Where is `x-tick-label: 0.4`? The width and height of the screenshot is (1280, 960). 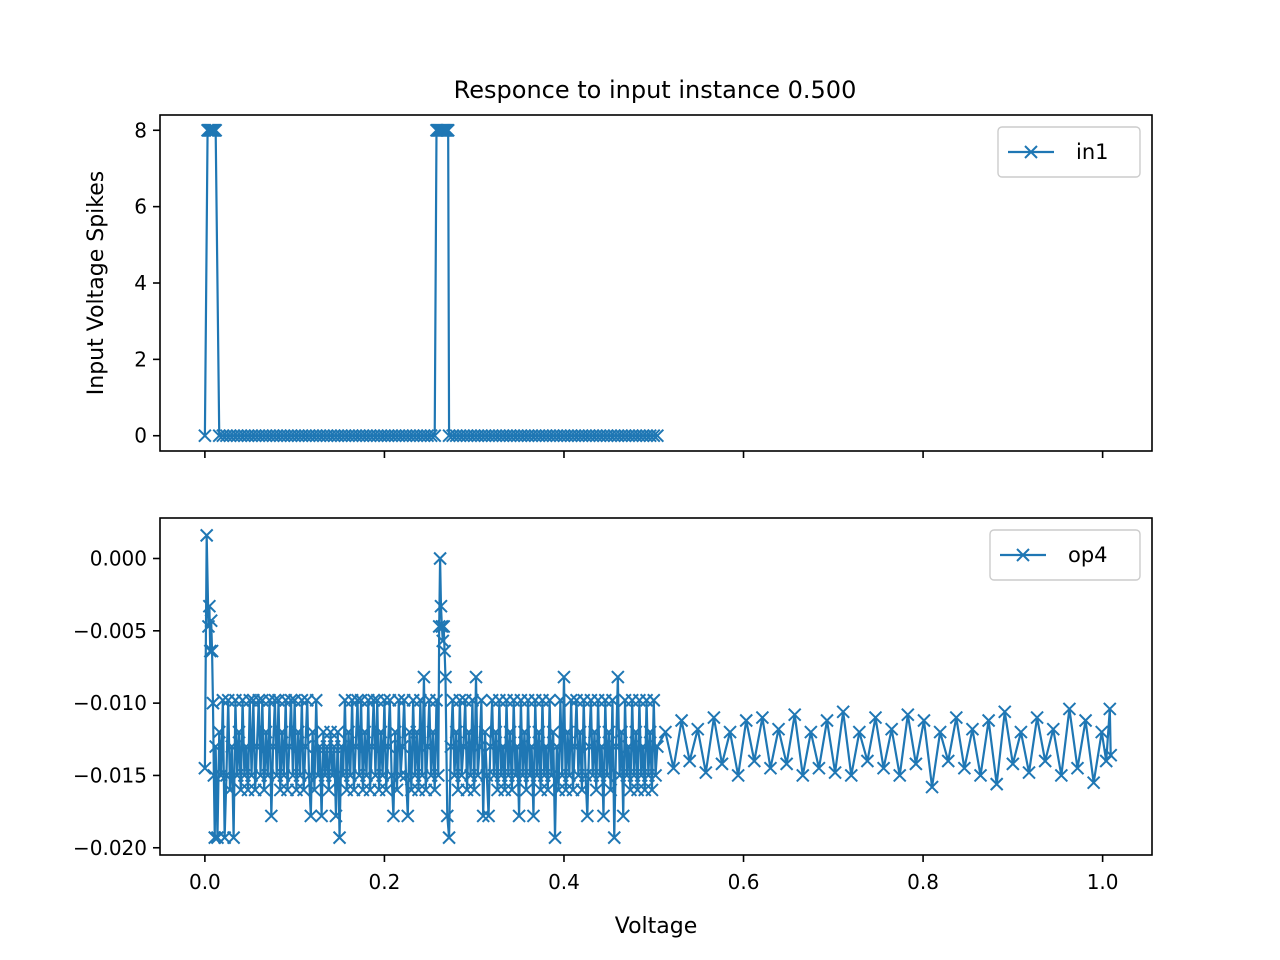 x-tick-label: 0.4 is located at coordinates (564, 882).